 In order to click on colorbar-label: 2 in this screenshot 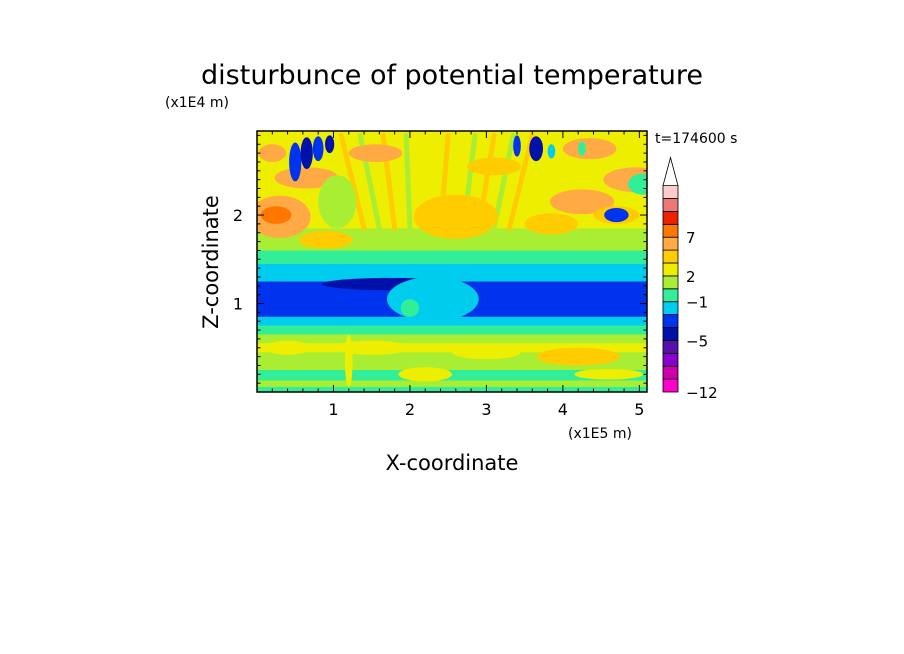, I will do `click(691, 277)`.